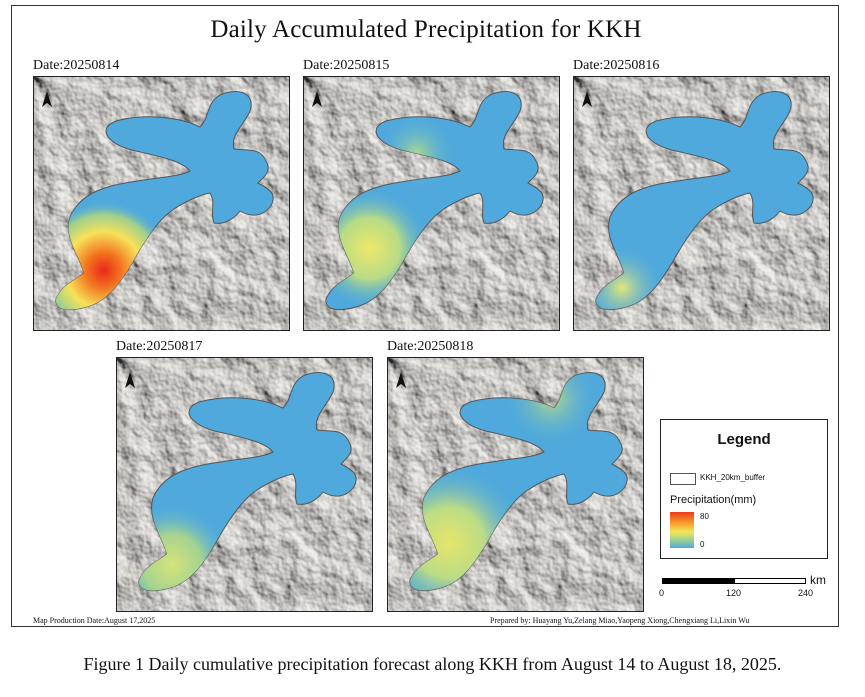  Describe the element at coordinates (683, 479) in the screenshot. I see `buffer-swatch` at that location.